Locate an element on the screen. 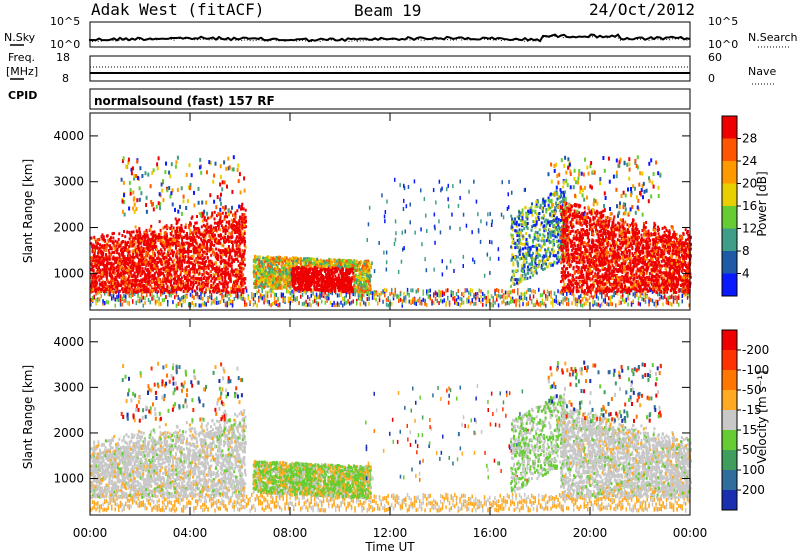 The image size is (800, 554). power-colorbar: 4 8 12 16 20 24 28 is located at coordinates (739, 206).